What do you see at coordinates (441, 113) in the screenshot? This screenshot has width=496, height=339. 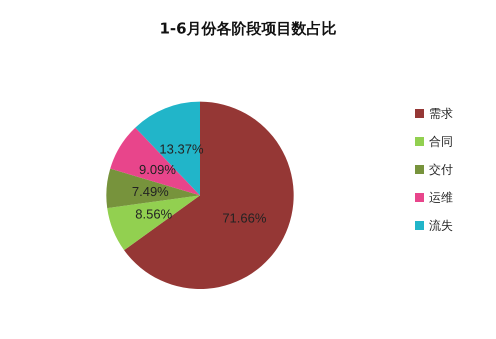 I see `legend-label: 需求` at bounding box center [441, 113].